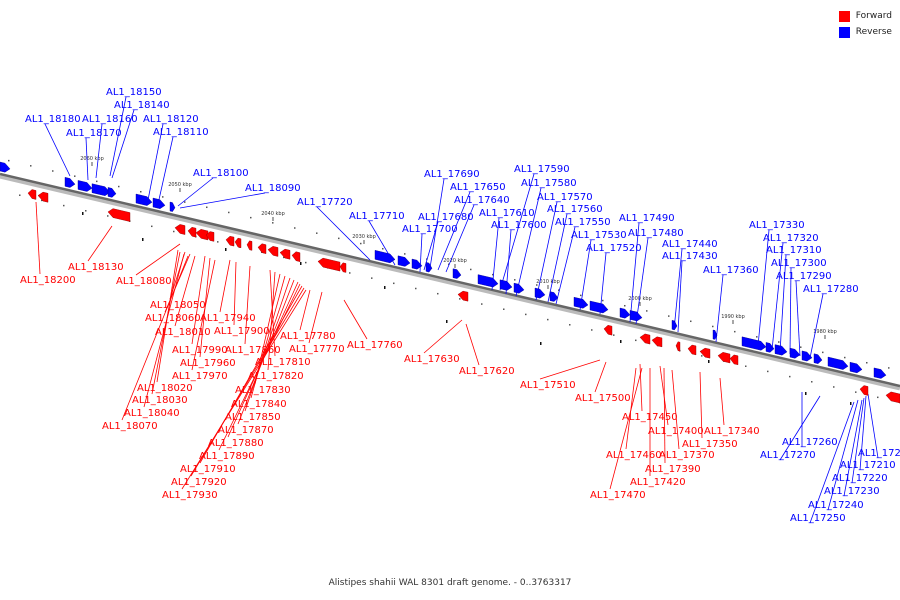 This screenshot has width=900, height=600. Describe the element at coordinates (810, 442) in the screenshot. I see `reverse-gene-label: AL1_17260` at that location.